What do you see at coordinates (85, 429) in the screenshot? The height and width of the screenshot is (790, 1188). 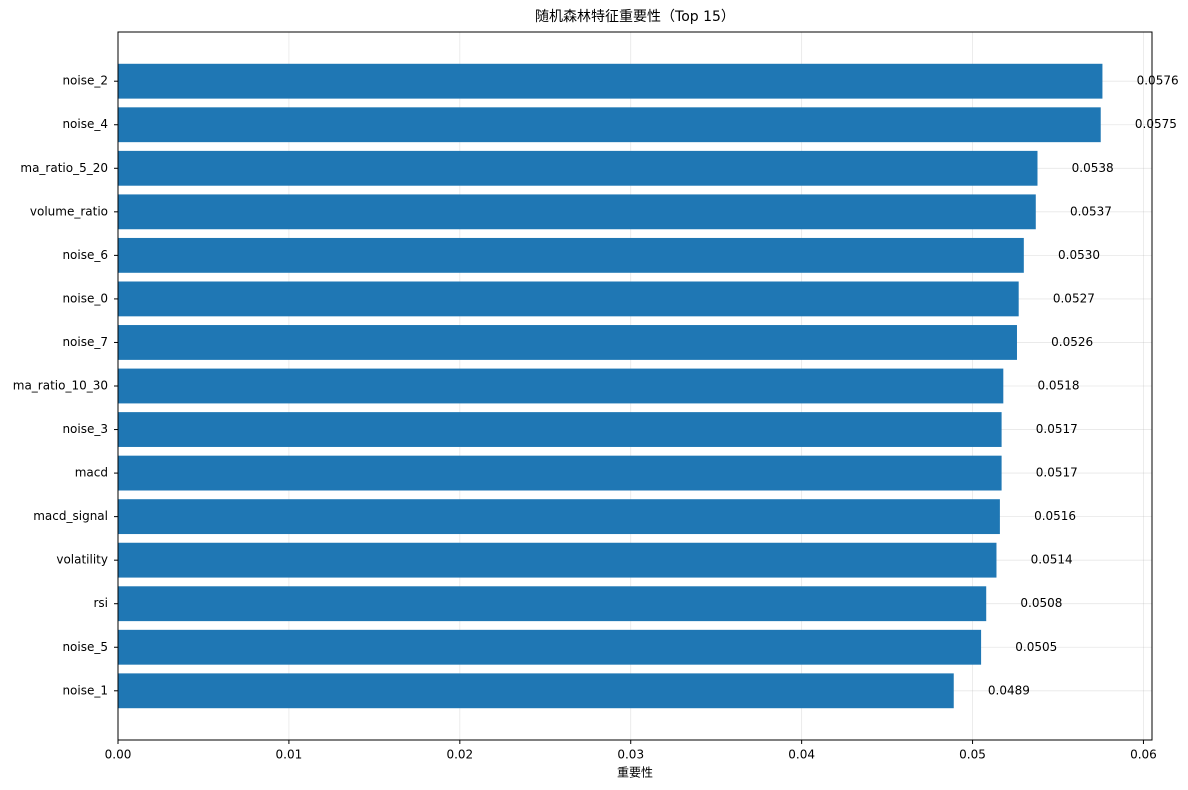 I see `y-tick-label: noise_3` at bounding box center [85, 429].